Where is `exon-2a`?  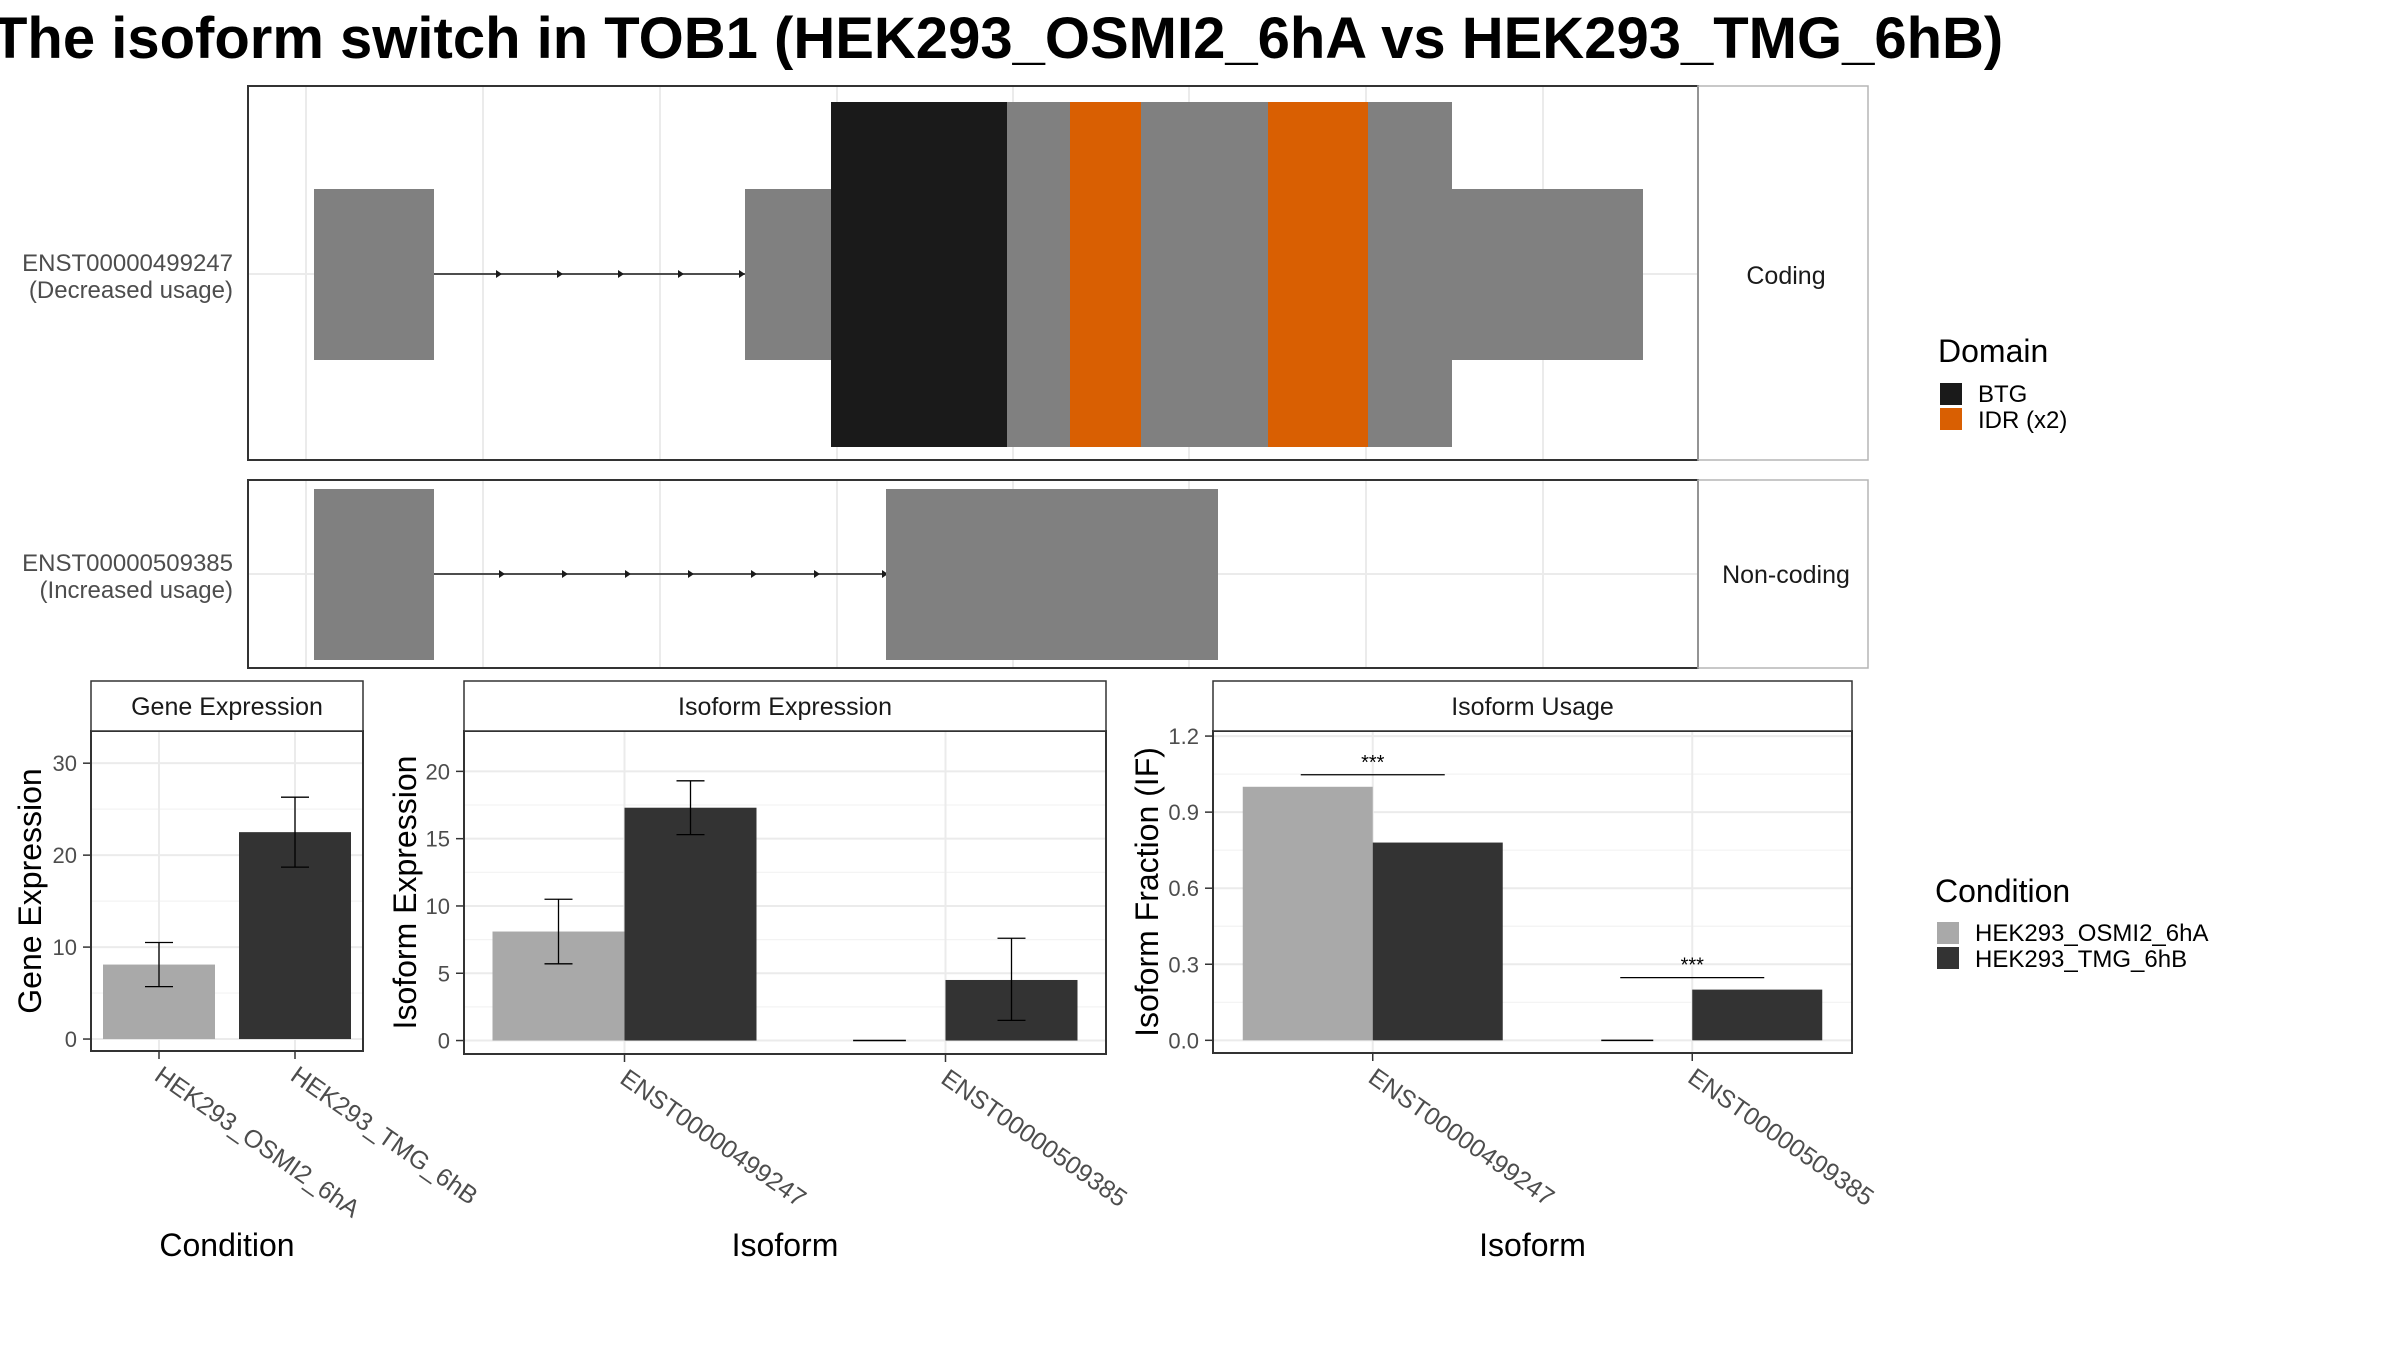 exon-2a is located at coordinates (374, 574).